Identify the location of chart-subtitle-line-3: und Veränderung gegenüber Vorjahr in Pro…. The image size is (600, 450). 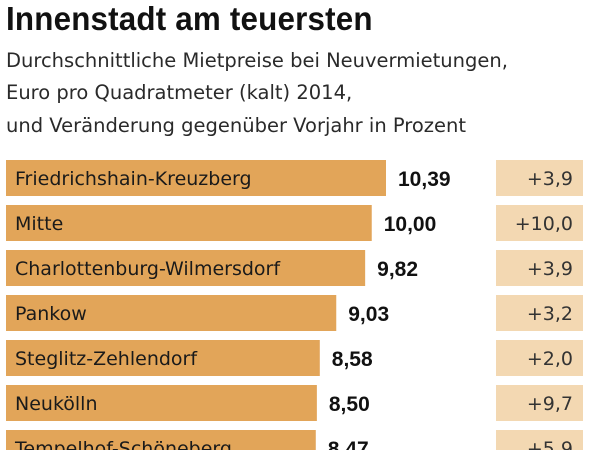
(236, 125).